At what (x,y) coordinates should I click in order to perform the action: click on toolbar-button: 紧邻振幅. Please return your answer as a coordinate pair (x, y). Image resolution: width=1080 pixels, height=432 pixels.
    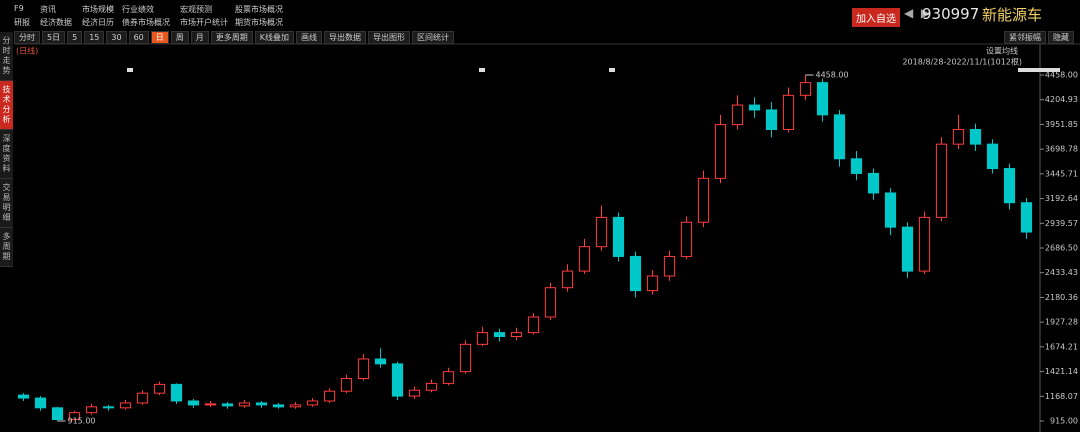
    Looking at the image, I should click on (1025, 37).